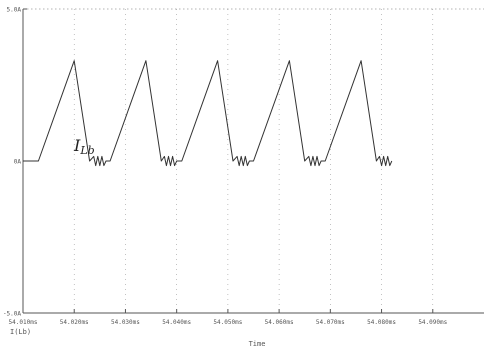  Describe the element at coordinates (432, 322) in the screenshot. I see `x-tick-label: 54.090ms` at that location.